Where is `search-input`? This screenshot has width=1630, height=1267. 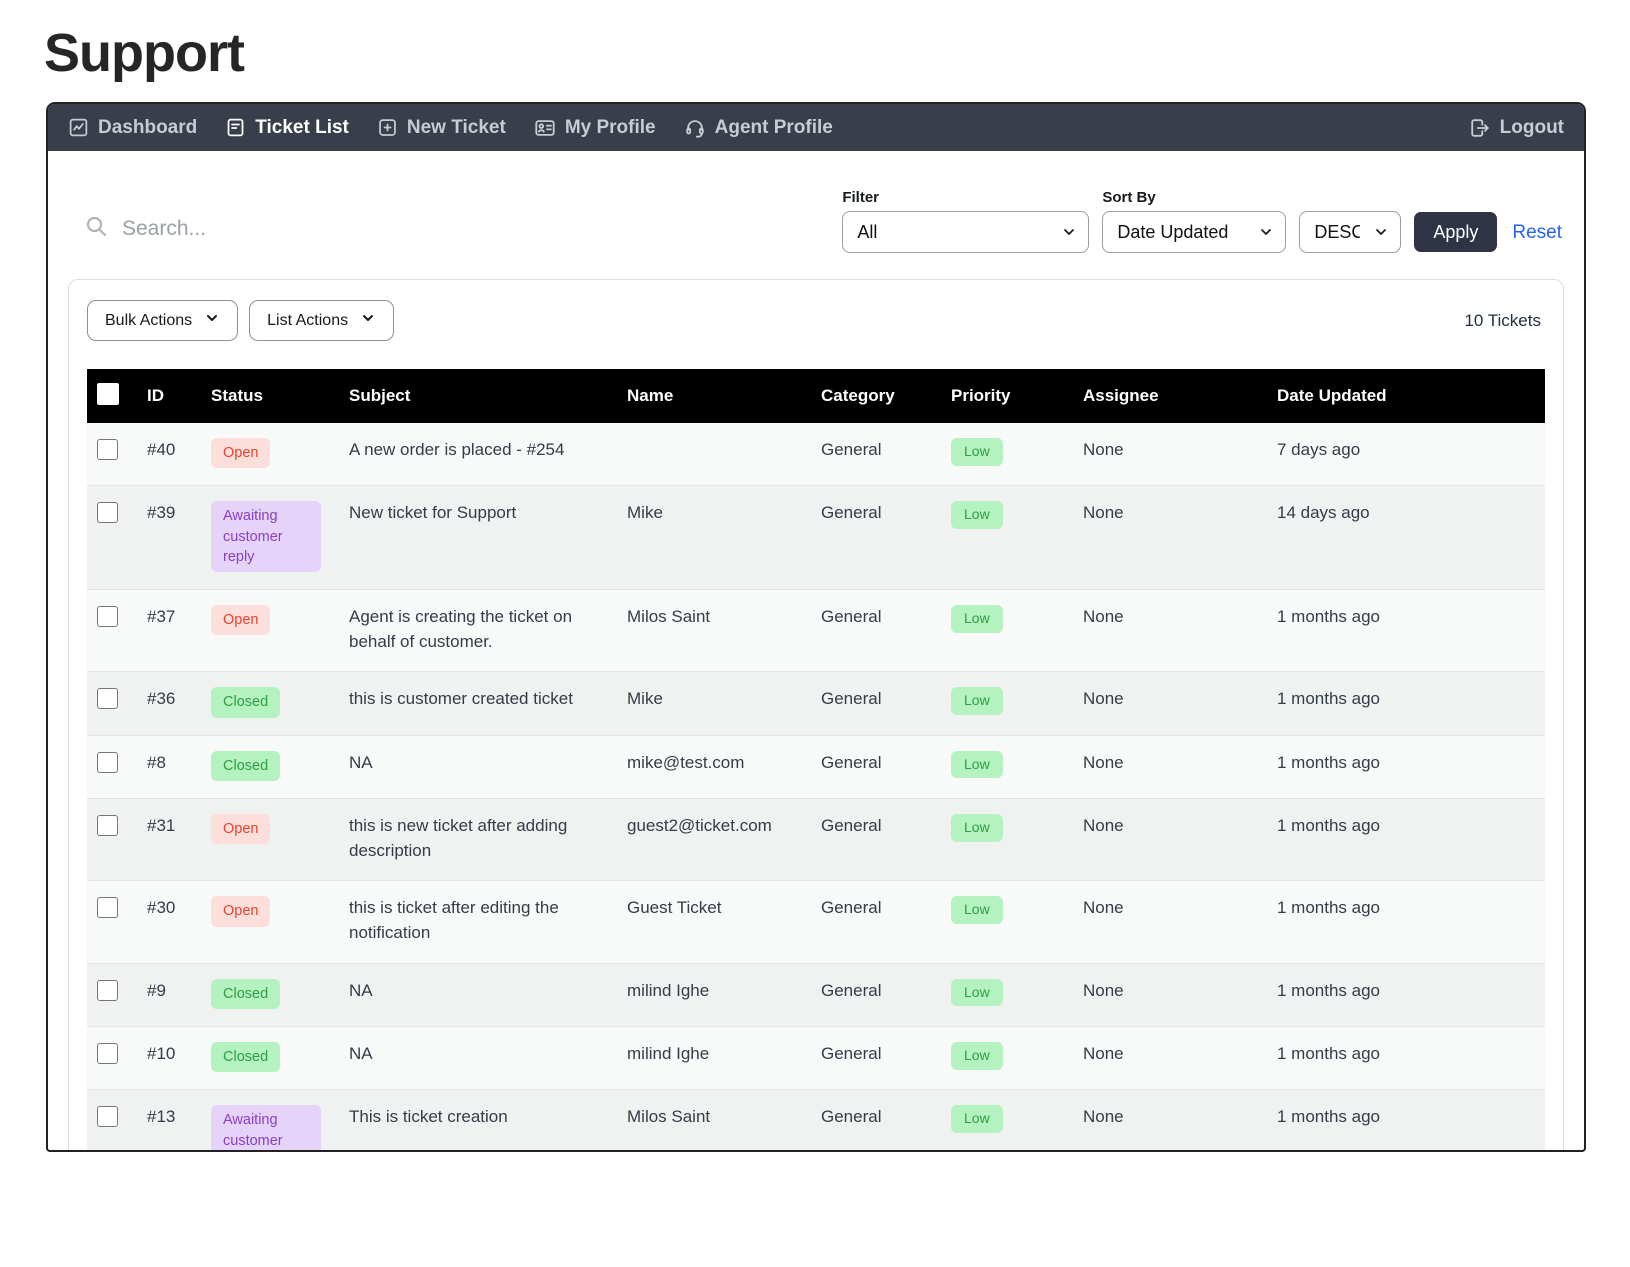 search-input is located at coordinates (332, 228).